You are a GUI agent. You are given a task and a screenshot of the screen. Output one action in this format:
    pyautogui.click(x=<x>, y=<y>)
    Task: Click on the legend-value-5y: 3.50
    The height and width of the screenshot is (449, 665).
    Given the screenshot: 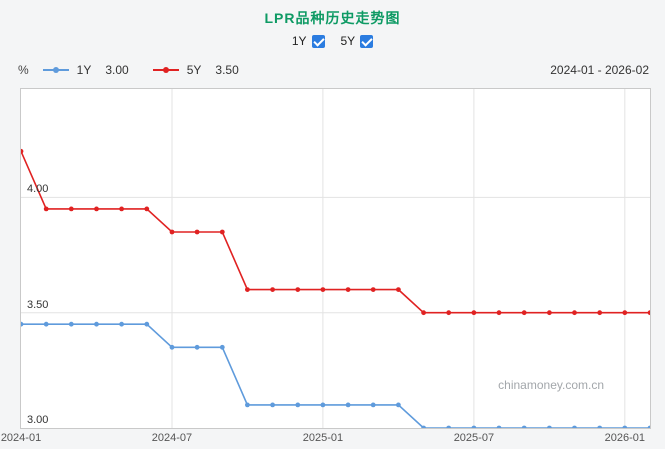 What is the action you would take?
    pyautogui.click(x=227, y=70)
    